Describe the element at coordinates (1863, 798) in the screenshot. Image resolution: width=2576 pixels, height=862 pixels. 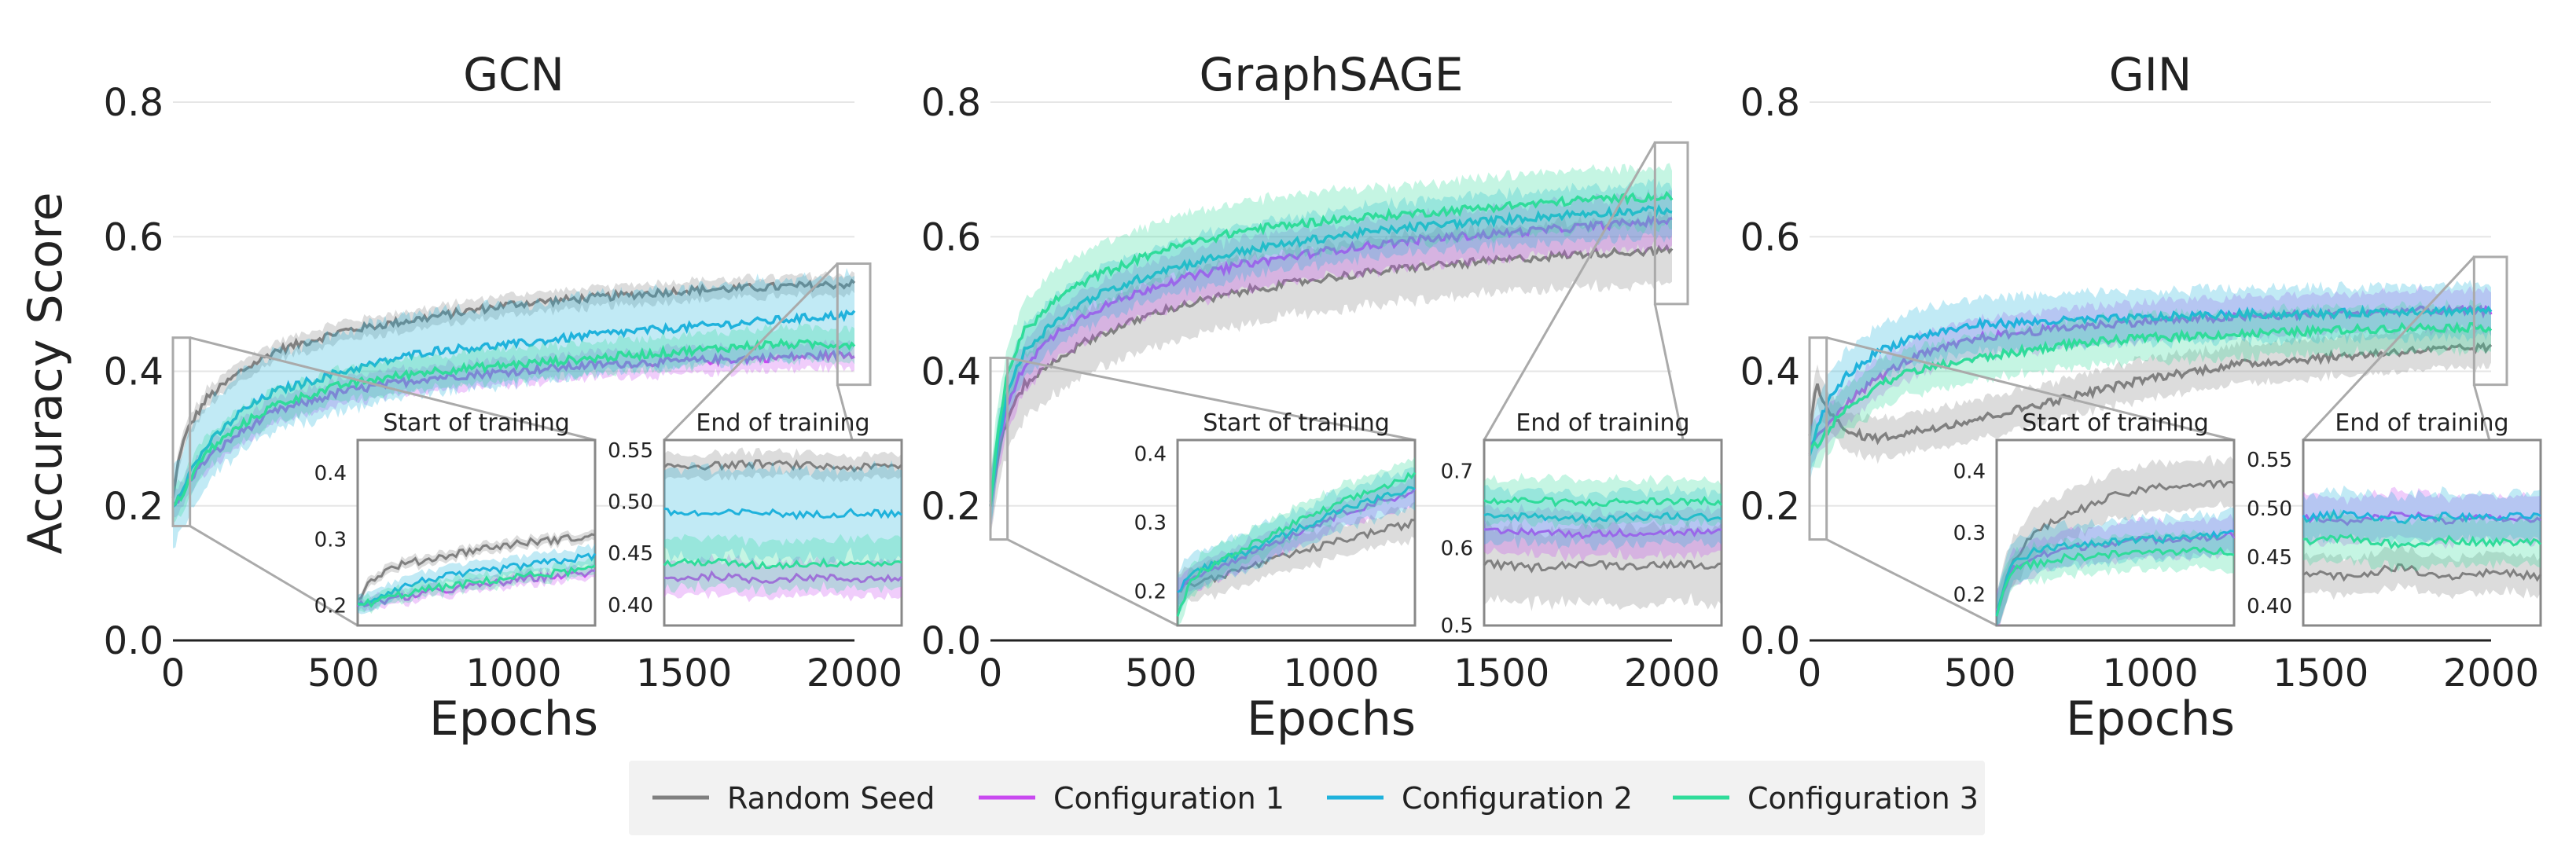
I see `legend-label: Configuration 3` at that location.